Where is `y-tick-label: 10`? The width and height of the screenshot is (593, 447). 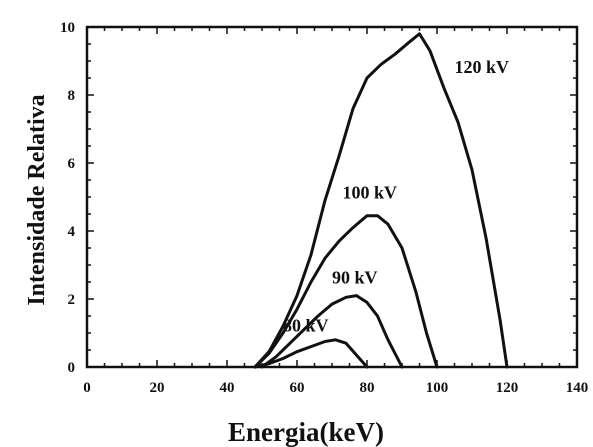 y-tick-label: 10 is located at coordinates (67, 28).